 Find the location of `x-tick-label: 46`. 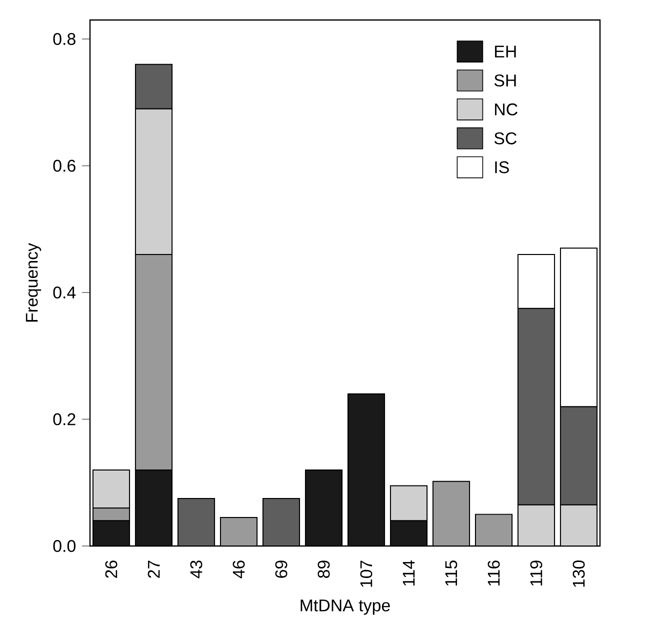

x-tick-label: 46 is located at coordinates (238, 569).